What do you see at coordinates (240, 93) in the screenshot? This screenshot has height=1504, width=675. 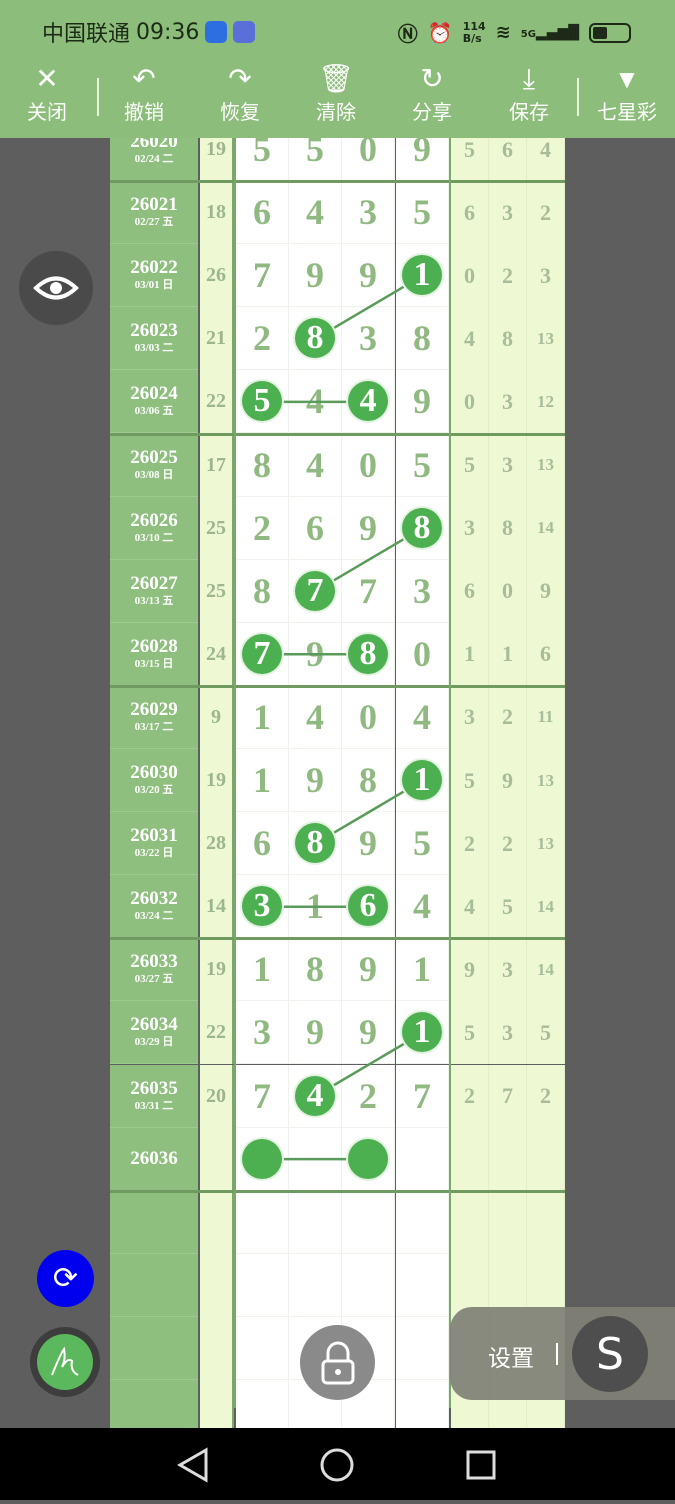 I see `toolbar-redo-button: ↷ 恢复` at bounding box center [240, 93].